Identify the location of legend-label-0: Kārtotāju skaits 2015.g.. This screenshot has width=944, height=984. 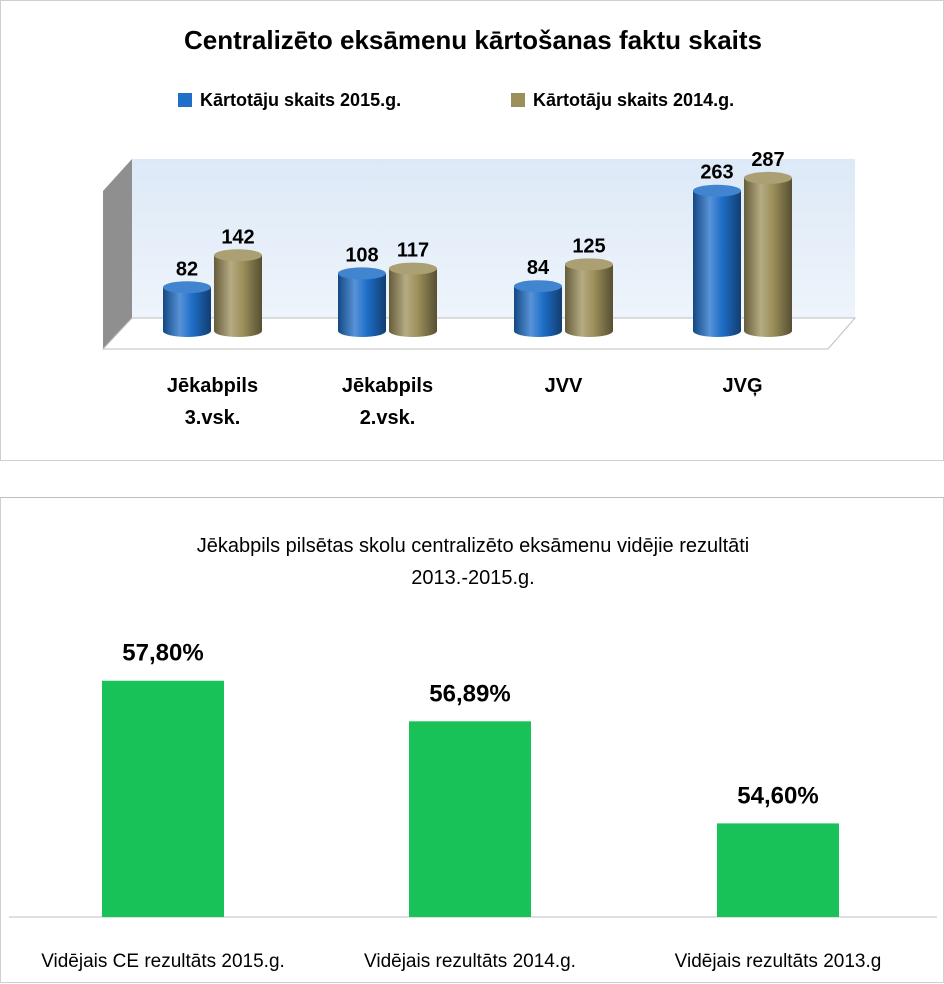
(300, 100).